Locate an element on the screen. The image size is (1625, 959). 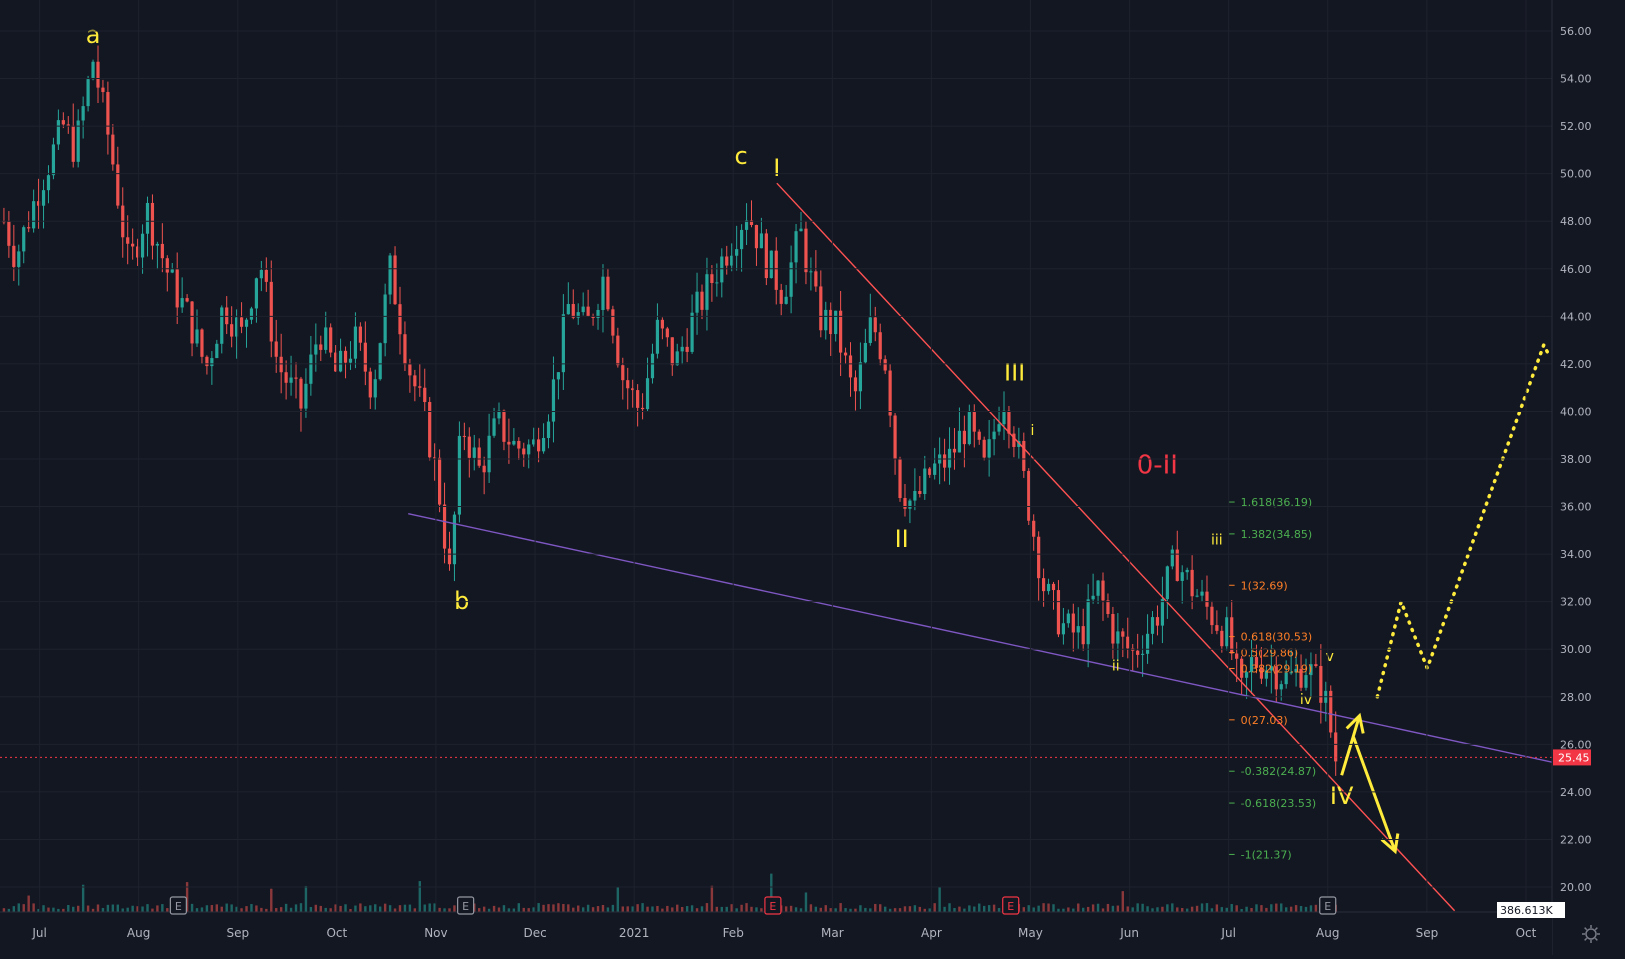
y-tick-label: 36.00 is located at coordinates (1576, 507).